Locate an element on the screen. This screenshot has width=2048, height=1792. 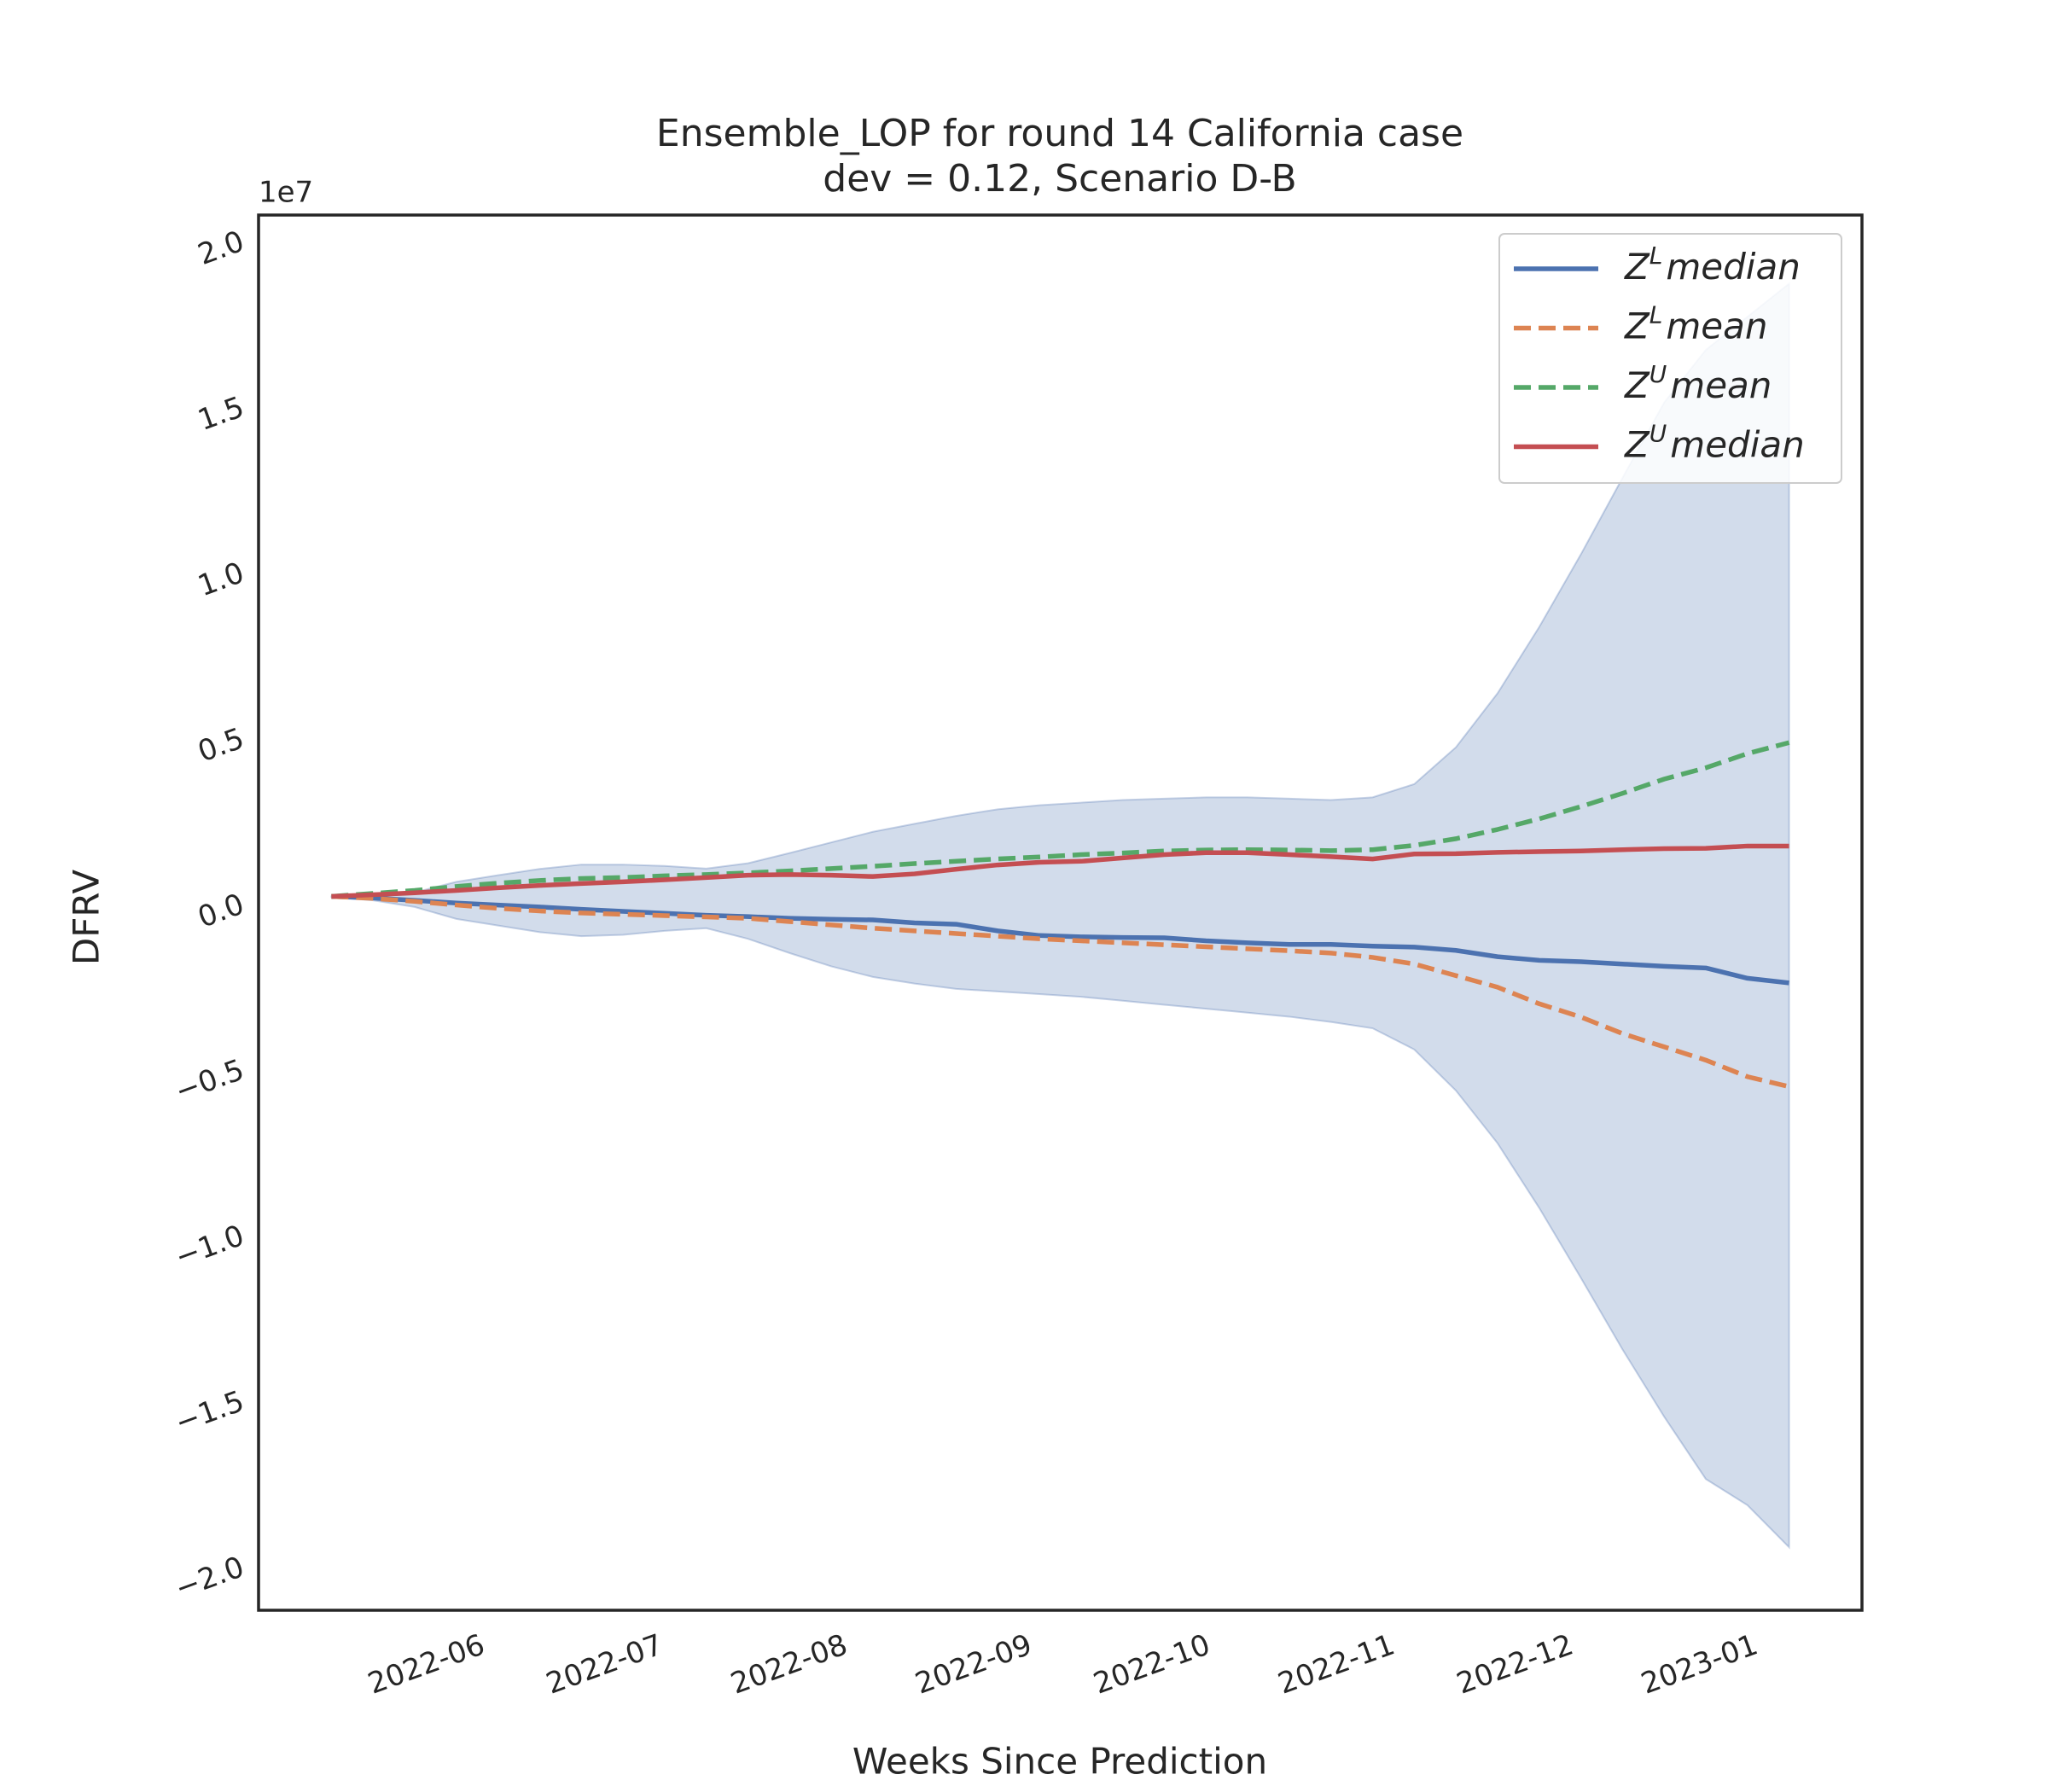
legend-label: ZLmedian is located at coordinates (1712, 264).